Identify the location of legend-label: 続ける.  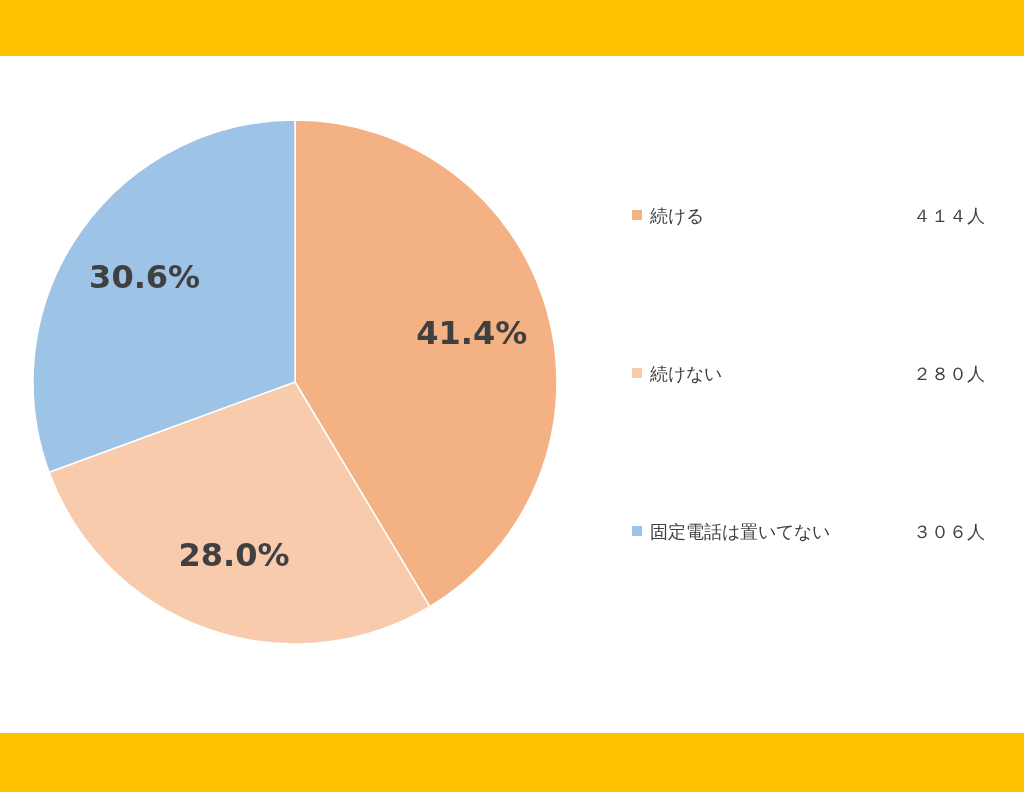
(676, 215).